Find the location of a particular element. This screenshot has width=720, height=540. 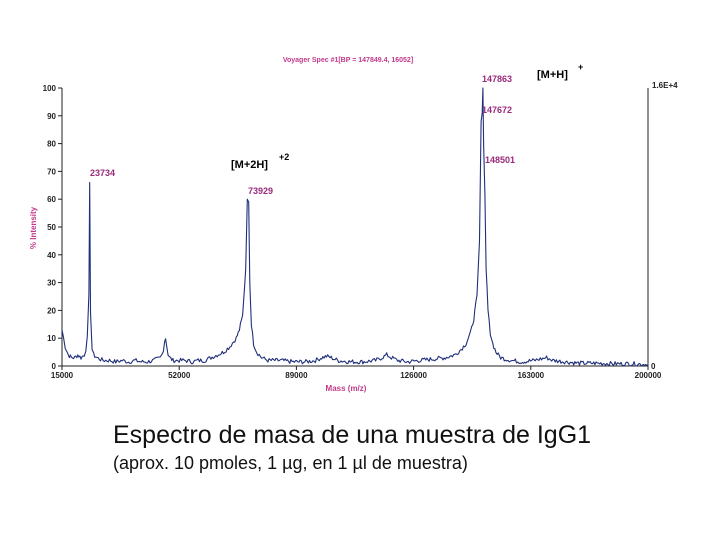

y-ticks: 0 10 20 30 40 50 60 70 80 90 100 is located at coordinates (52, 227).